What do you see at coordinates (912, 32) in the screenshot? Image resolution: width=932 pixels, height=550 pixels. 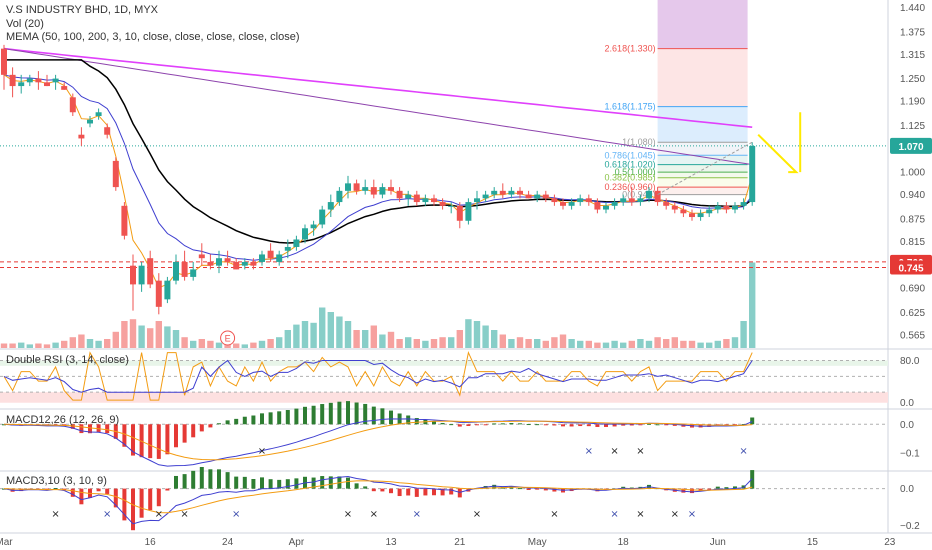 I see `price-tick-label: 1.375` at bounding box center [912, 32].